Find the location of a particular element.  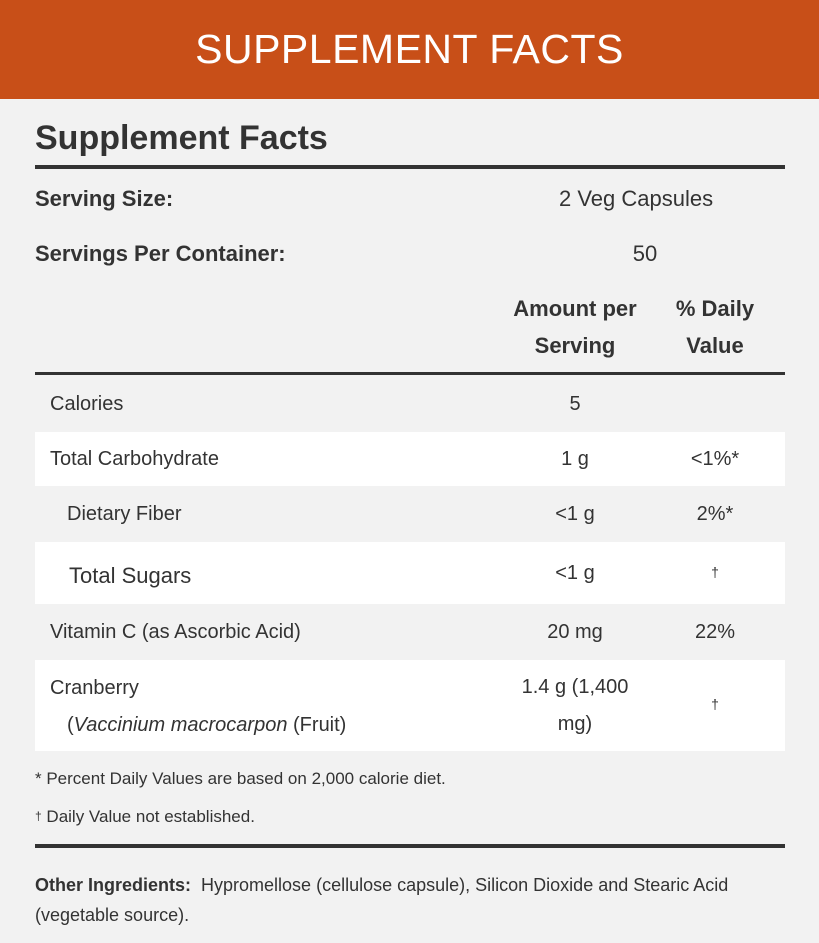

nutrient-name: Vitamin C (as Ascorbic Acid) is located at coordinates (175, 632).